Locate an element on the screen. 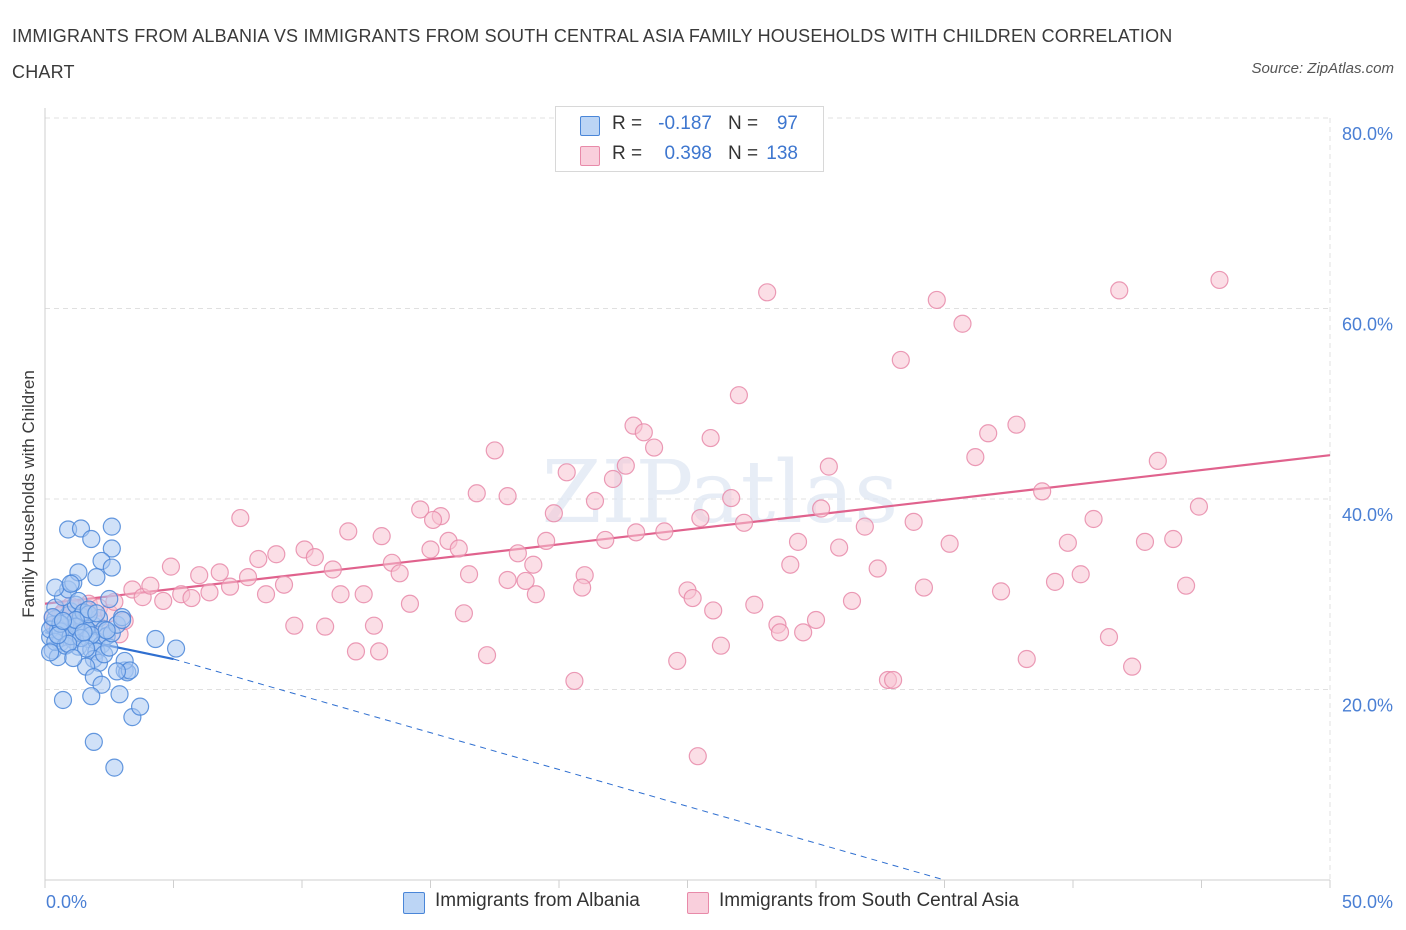 Image resolution: width=1406 pixels, height=930 pixels. x-tick-label: 50.0% is located at coordinates (1367, 902).